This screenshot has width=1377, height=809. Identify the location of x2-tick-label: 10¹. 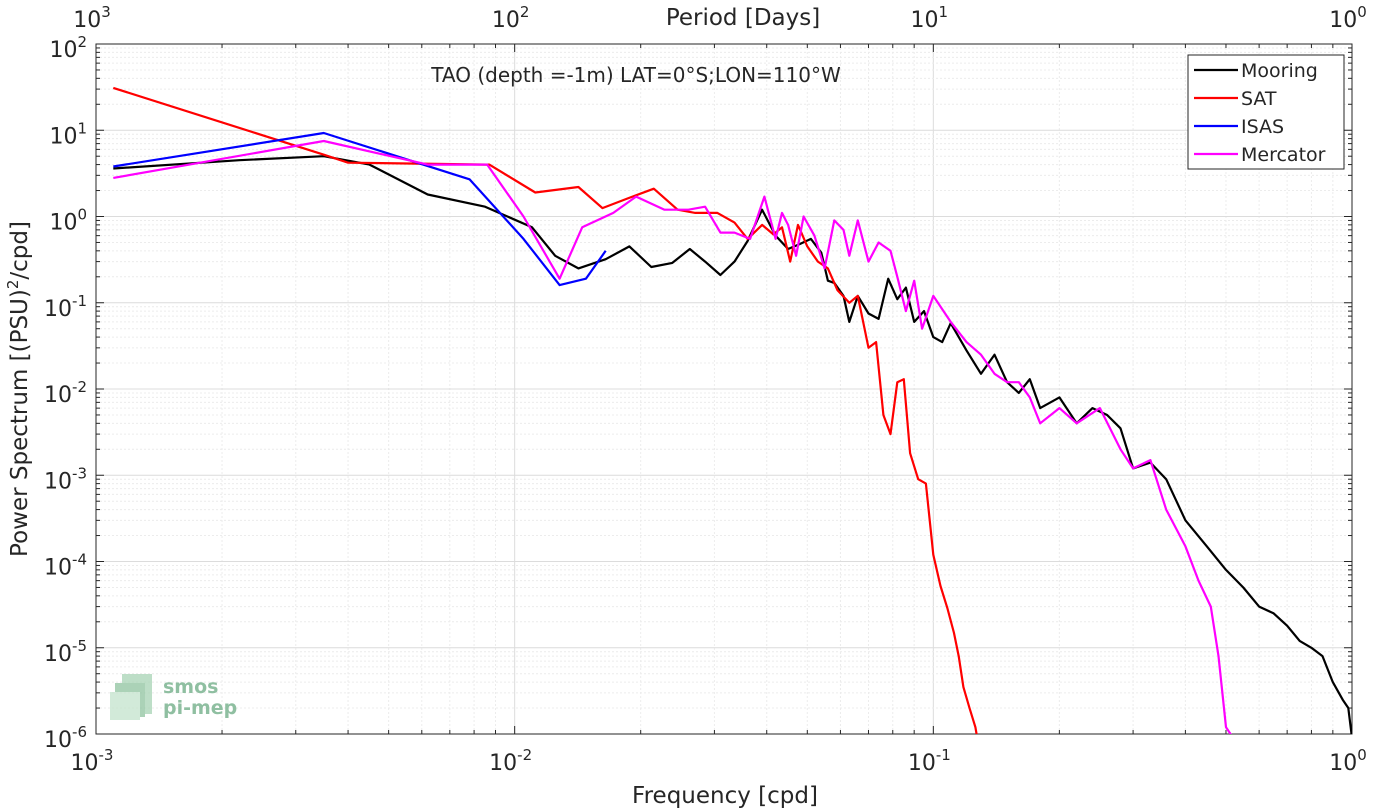
(930, 18).